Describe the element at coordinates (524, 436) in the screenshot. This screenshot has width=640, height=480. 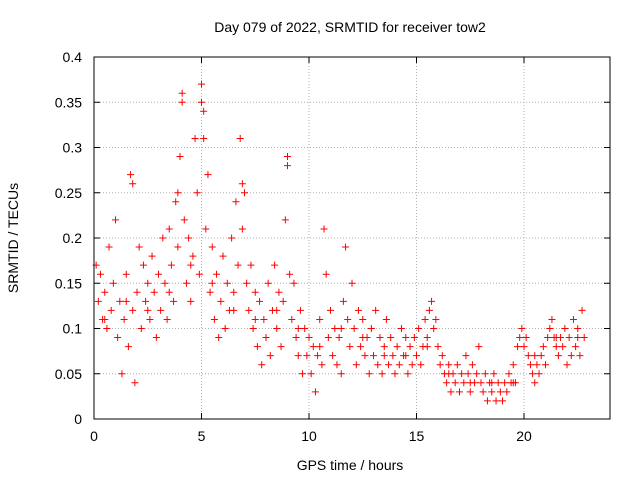
I see `x-tick-label: 20` at that location.